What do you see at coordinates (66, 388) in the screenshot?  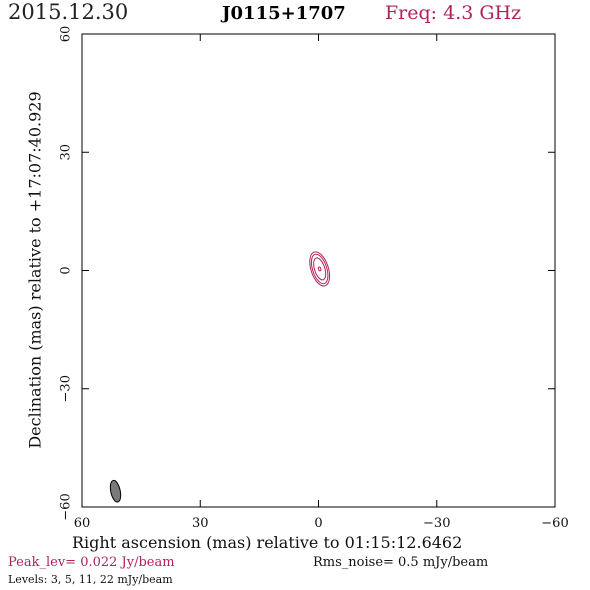 I see `y-tick-label: −30` at bounding box center [66, 388].